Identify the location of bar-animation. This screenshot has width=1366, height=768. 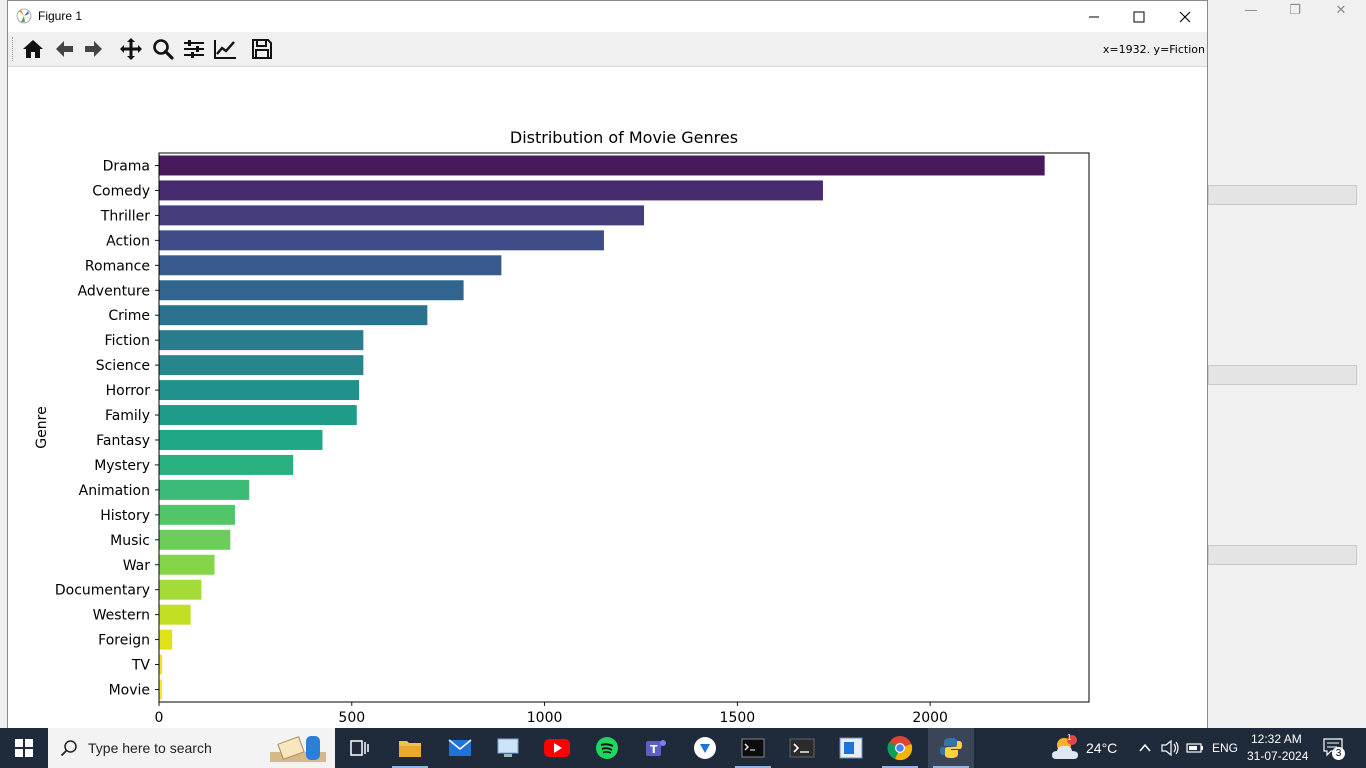
(204, 489).